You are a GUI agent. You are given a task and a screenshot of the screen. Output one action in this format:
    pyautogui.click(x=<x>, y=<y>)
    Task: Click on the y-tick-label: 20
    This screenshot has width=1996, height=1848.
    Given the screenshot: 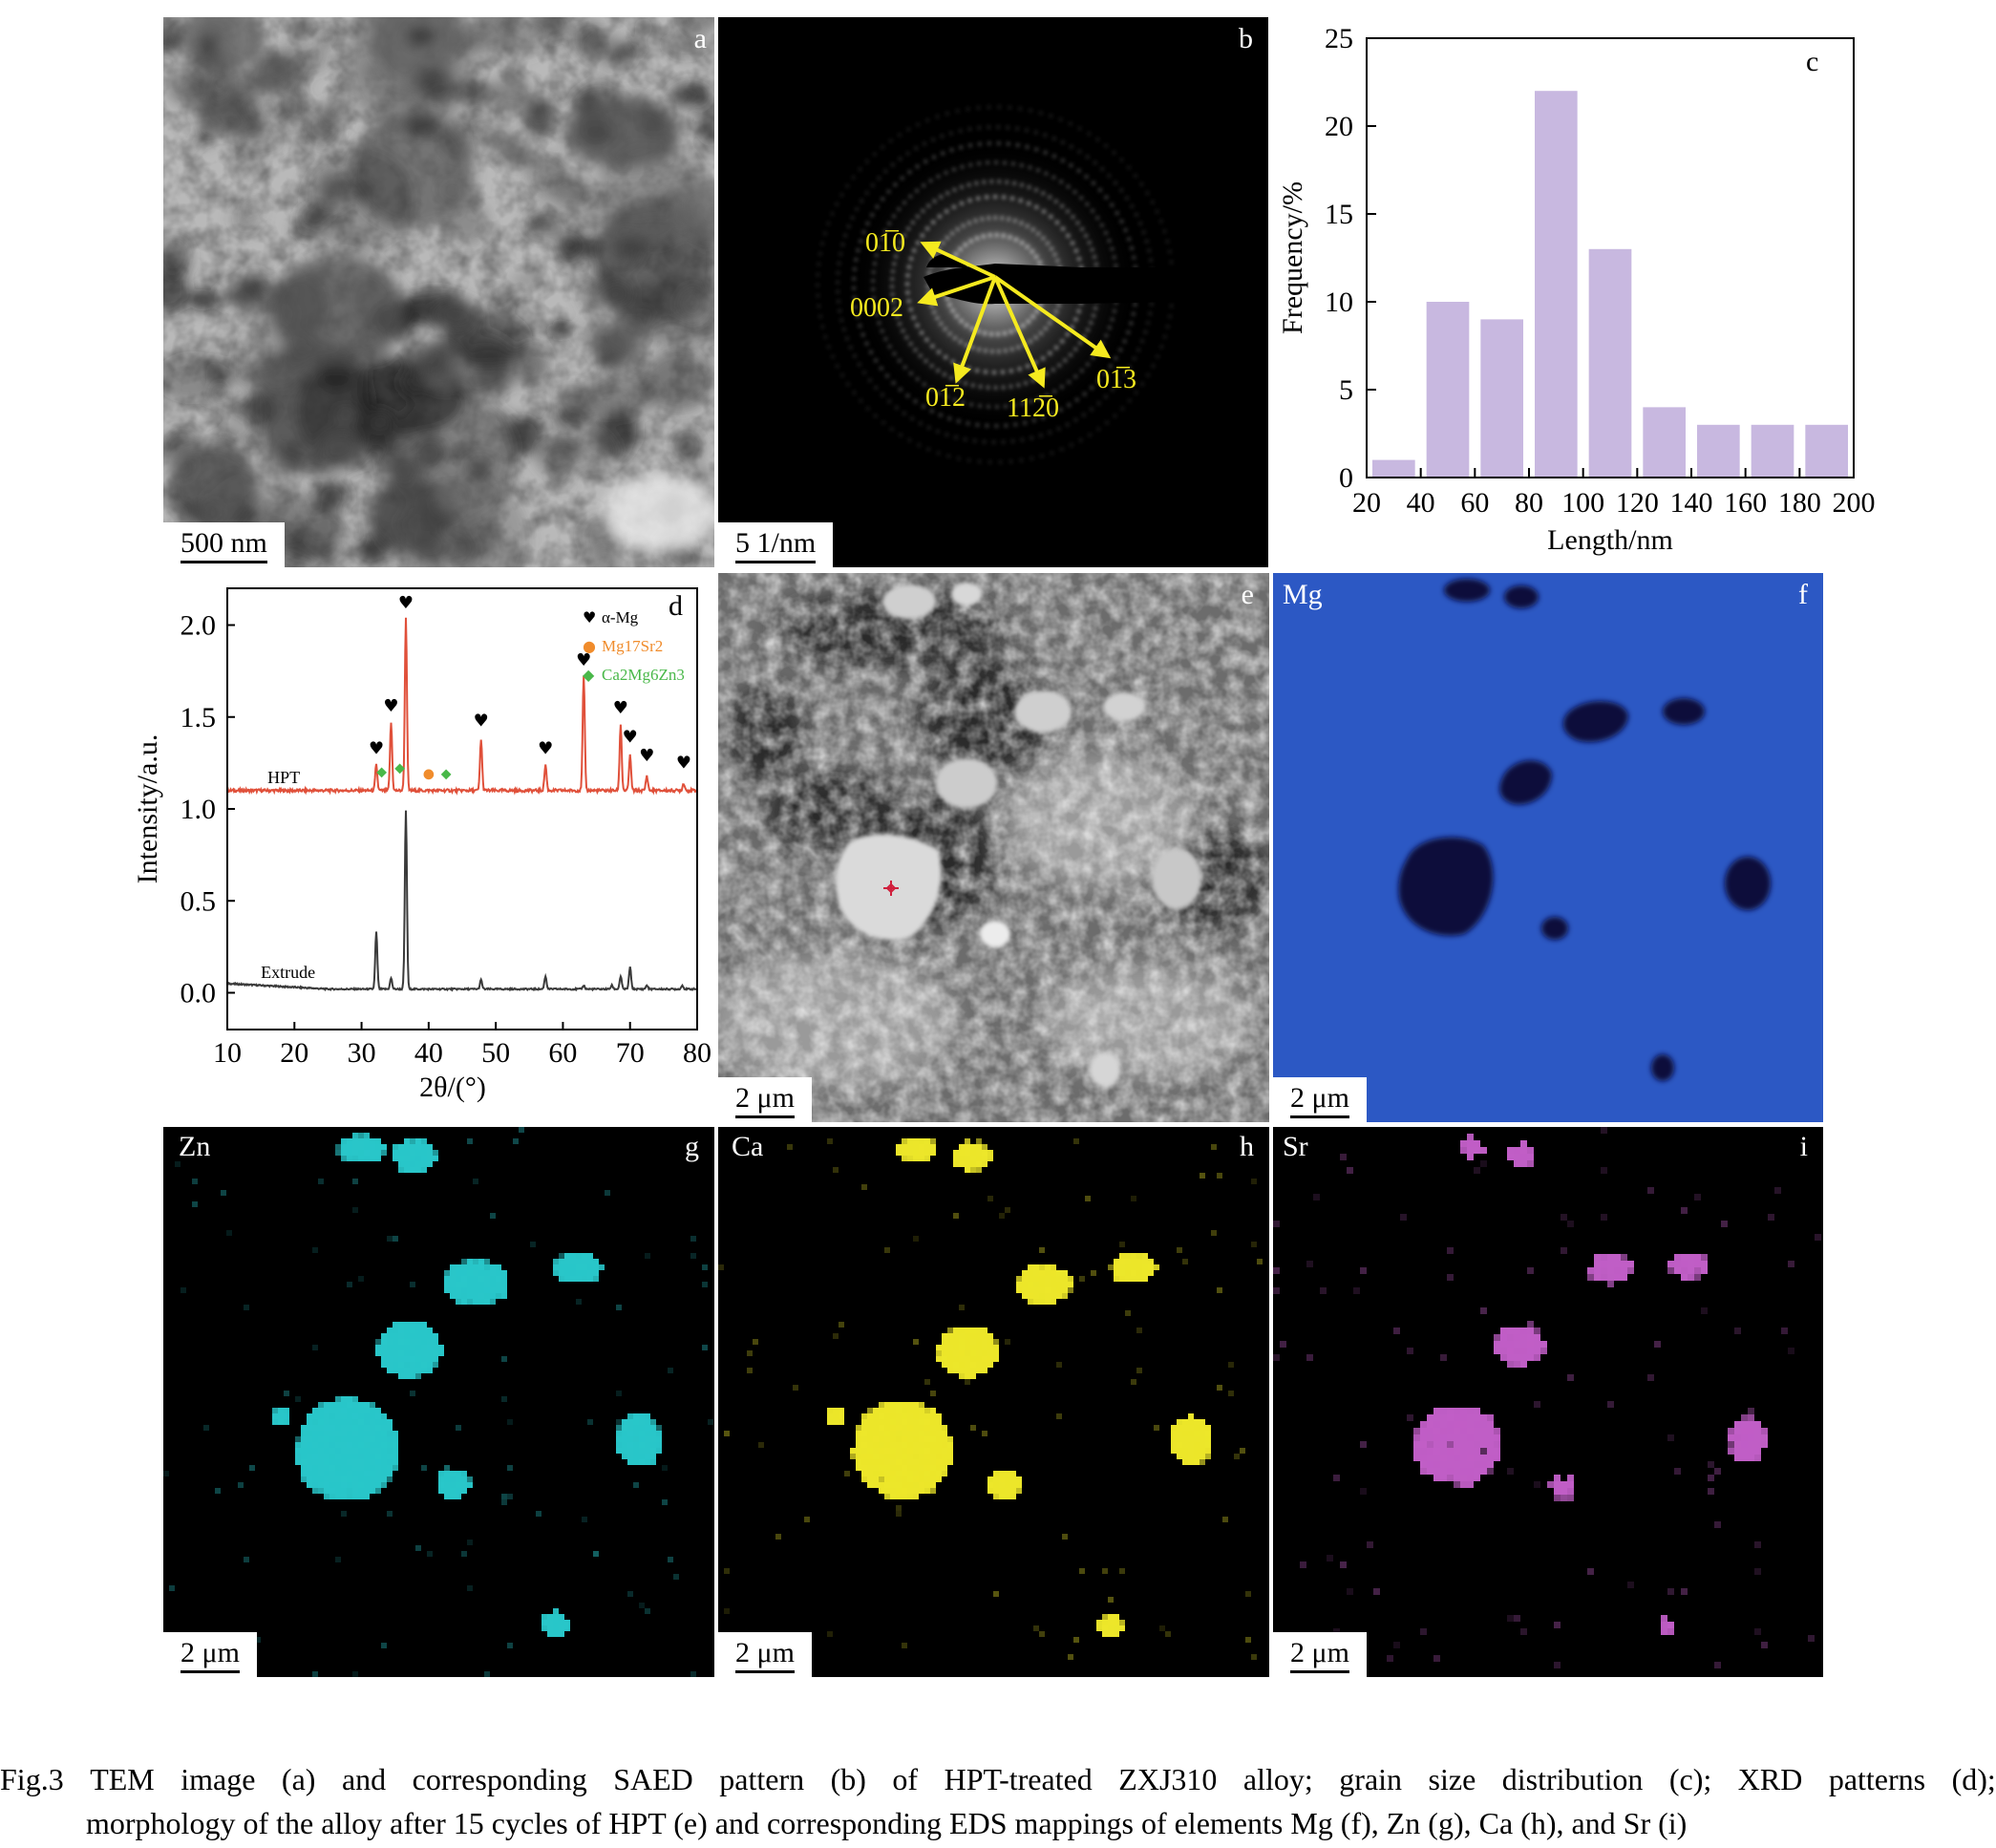 What is the action you would take?
    pyautogui.click(x=1339, y=126)
    